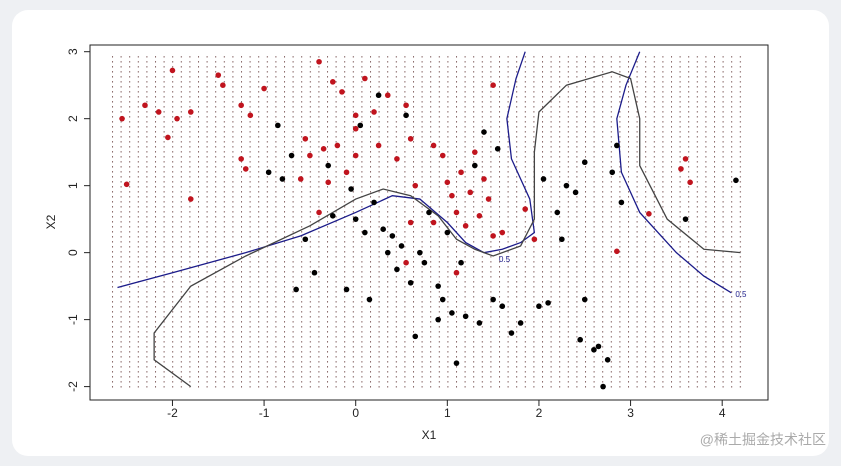 Image resolution: width=841 pixels, height=466 pixels. Describe the element at coordinates (722, 413) in the screenshot. I see `x-tick-label: 4` at that location.